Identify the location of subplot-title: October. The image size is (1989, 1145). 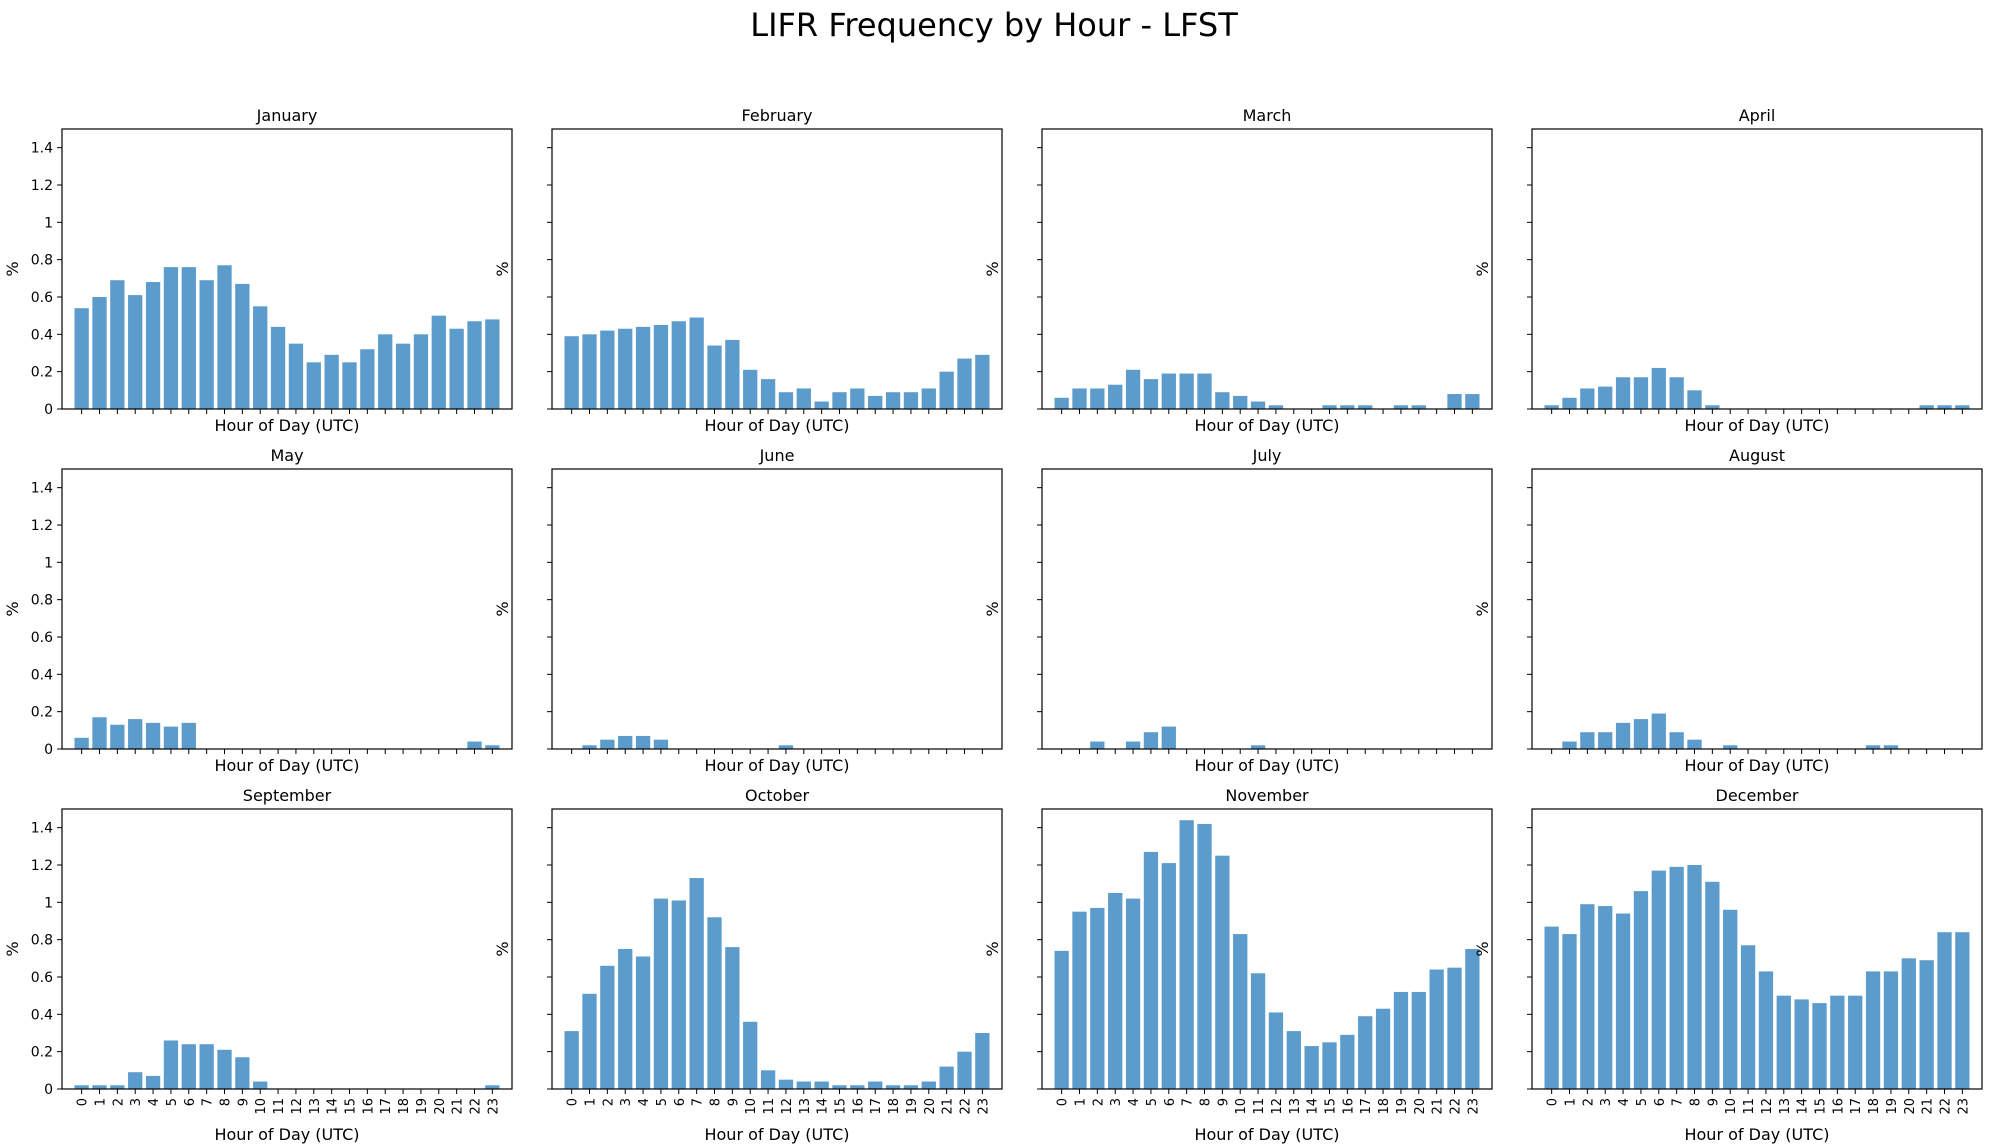
(777, 795).